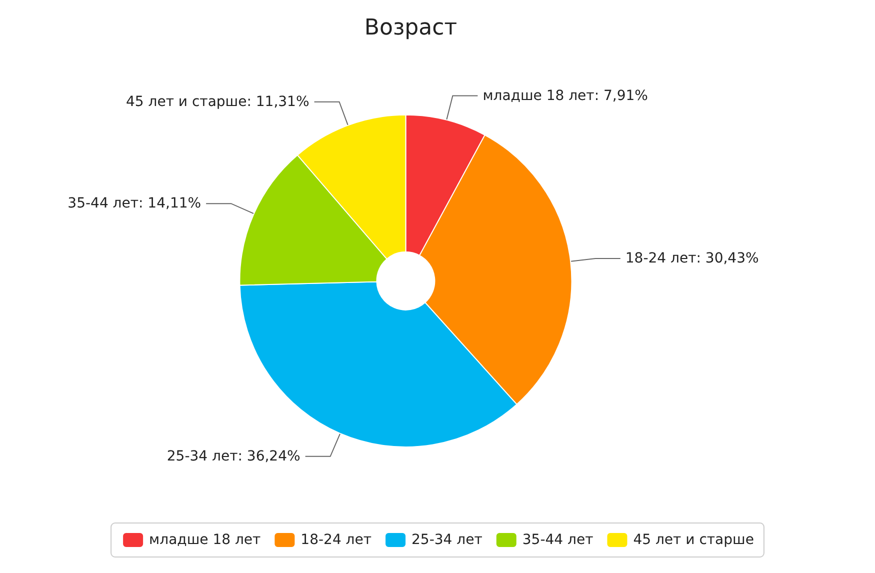 The height and width of the screenshot is (573, 875). What do you see at coordinates (692, 258) in the screenshot?
I see `data-label: 18-24 лет: 30,43%` at bounding box center [692, 258].